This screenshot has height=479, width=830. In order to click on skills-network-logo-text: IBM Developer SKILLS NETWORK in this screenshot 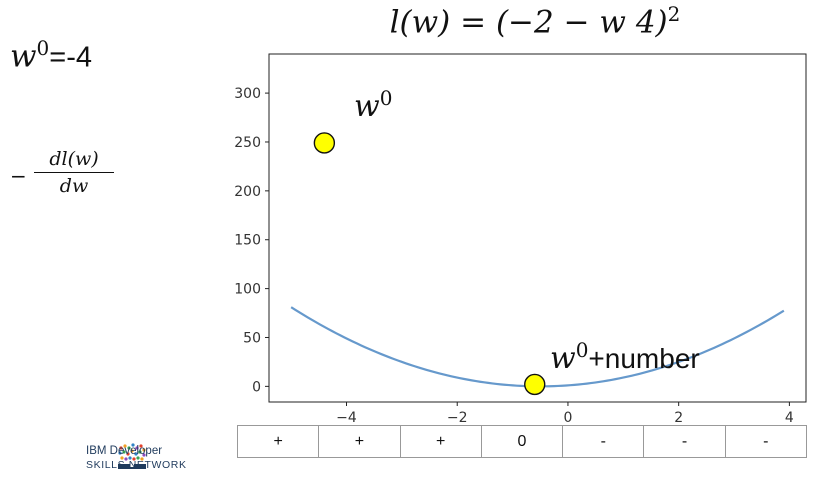, I will do `click(136, 458)`.